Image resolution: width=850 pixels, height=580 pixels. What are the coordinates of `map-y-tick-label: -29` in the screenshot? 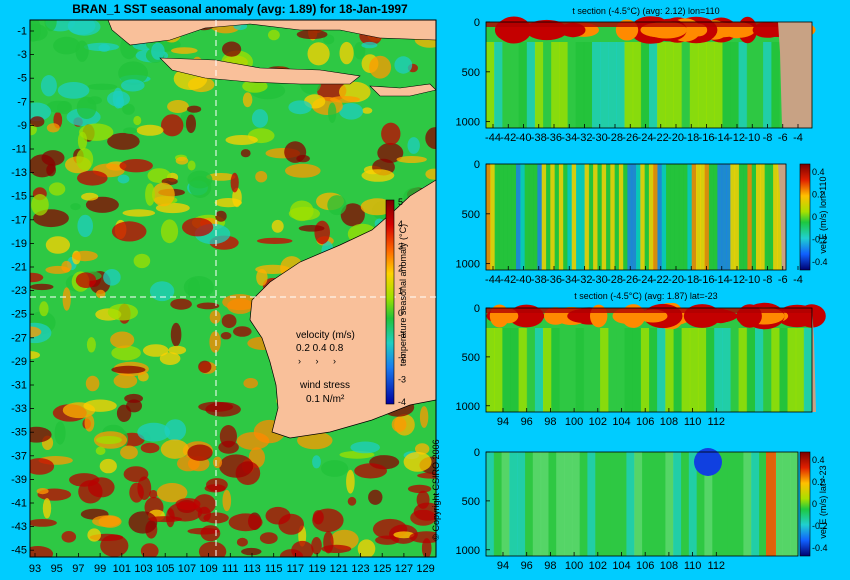 It's located at (19, 362).